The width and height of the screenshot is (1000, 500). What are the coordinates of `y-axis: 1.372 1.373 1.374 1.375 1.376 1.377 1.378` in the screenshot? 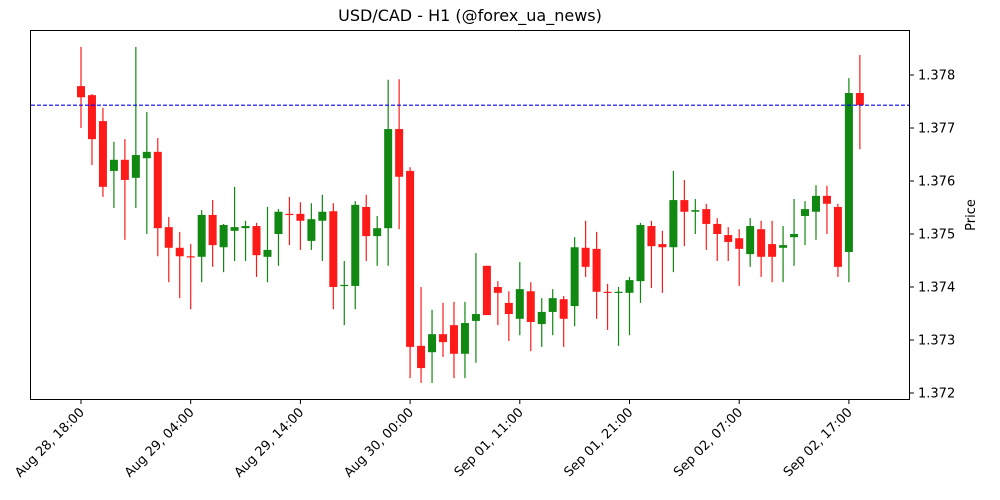 It's located at (932, 235).